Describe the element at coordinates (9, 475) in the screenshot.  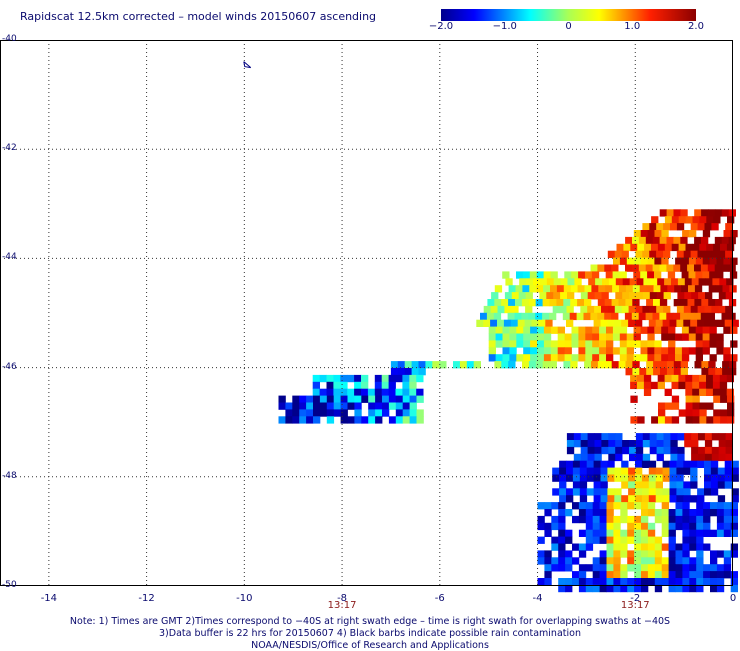
I see `latitude-tick-label: -48` at that location.